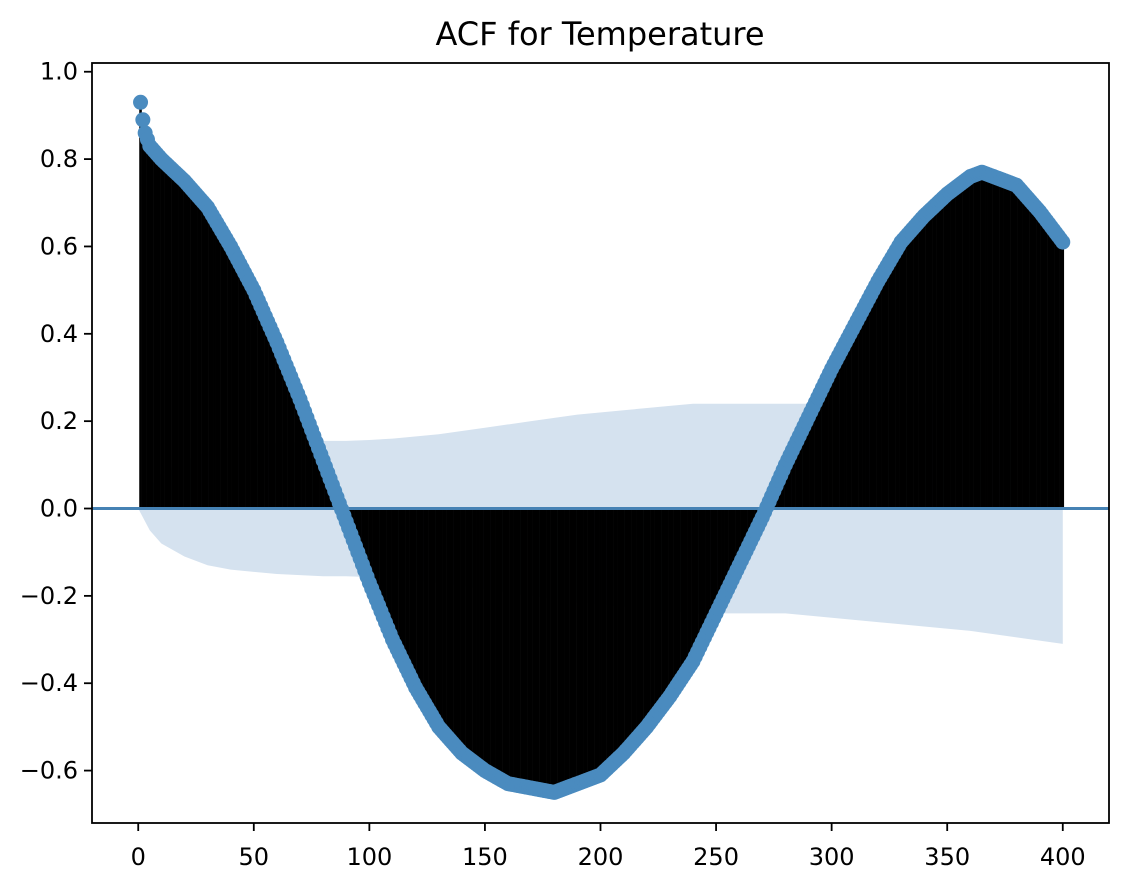  What do you see at coordinates (59, 334) in the screenshot?
I see `y-tick-label: 0.4` at bounding box center [59, 334].